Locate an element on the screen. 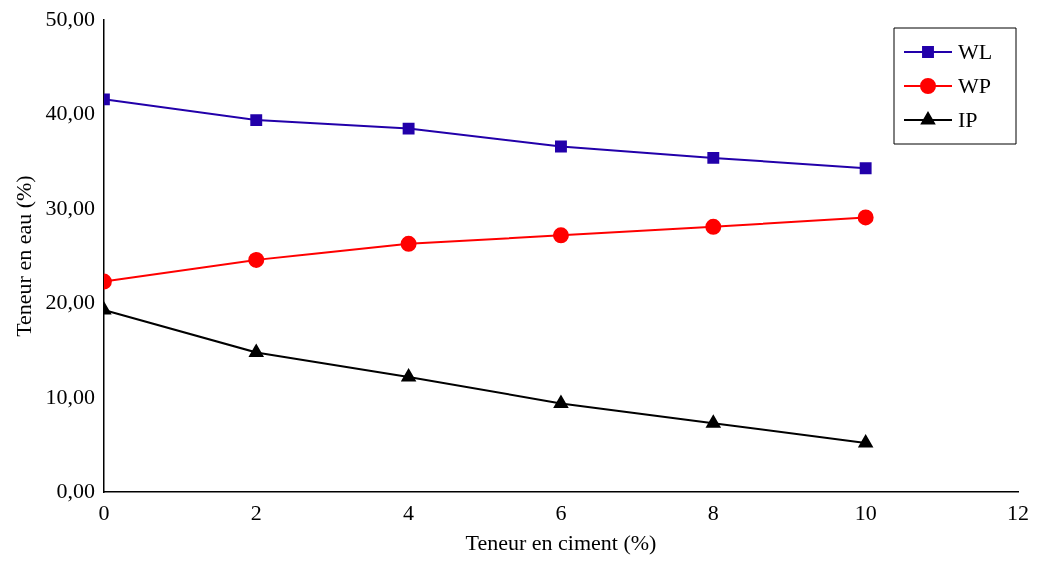  y-axis-title: Teneur en eau (%) is located at coordinates (23, 256).